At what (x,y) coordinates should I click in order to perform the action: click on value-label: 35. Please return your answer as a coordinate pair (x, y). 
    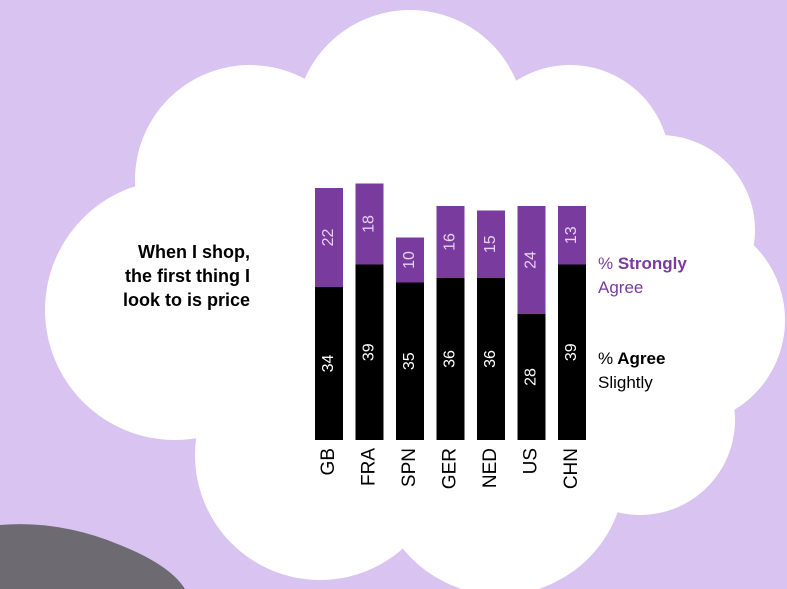
    Looking at the image, I should click on (409, 361).